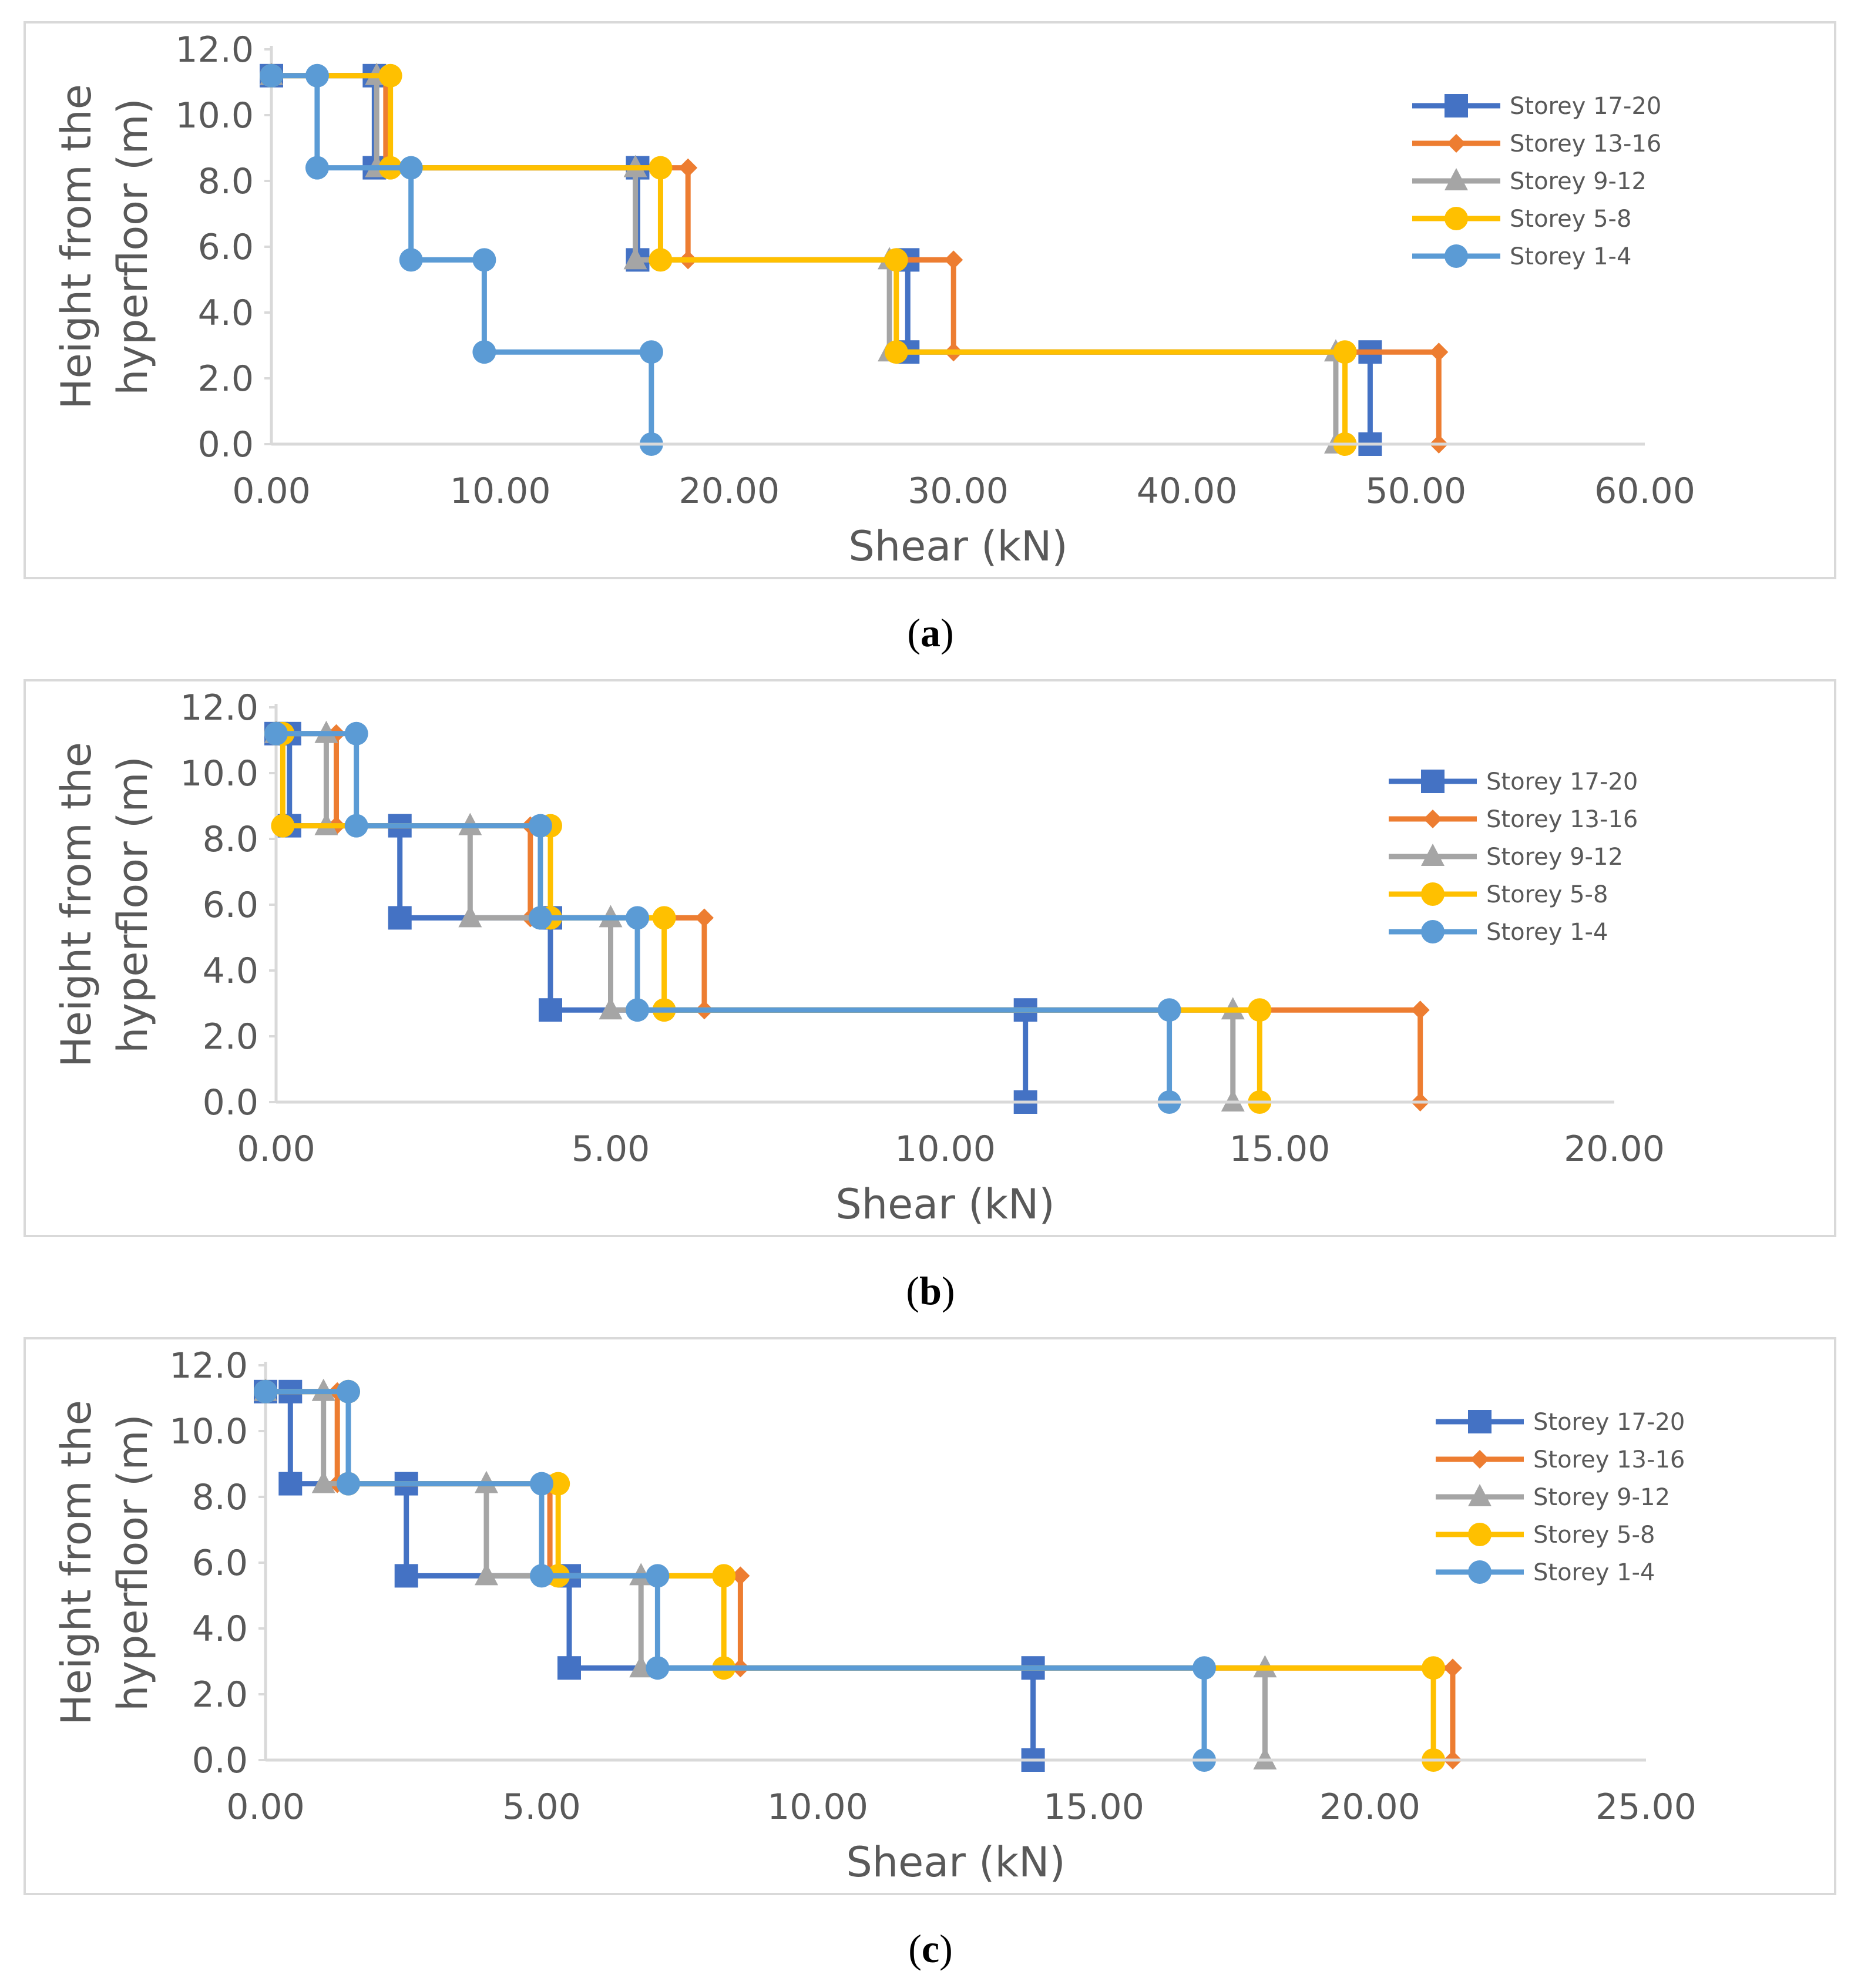  What do you see at coordinates (541, 1807) in the screenshot?
I see `x-tick-label: 5.00` at bounding box center [541, 1807].